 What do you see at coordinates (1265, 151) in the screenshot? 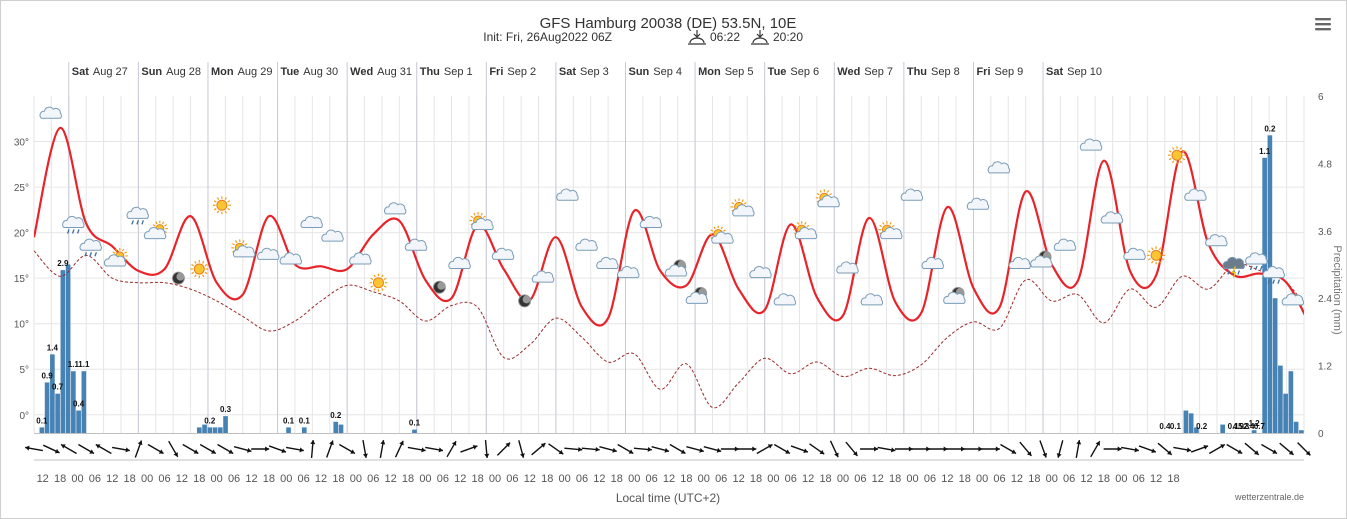
I see `precip-bar-label: 1.1` at bounding box center [1265, 151].